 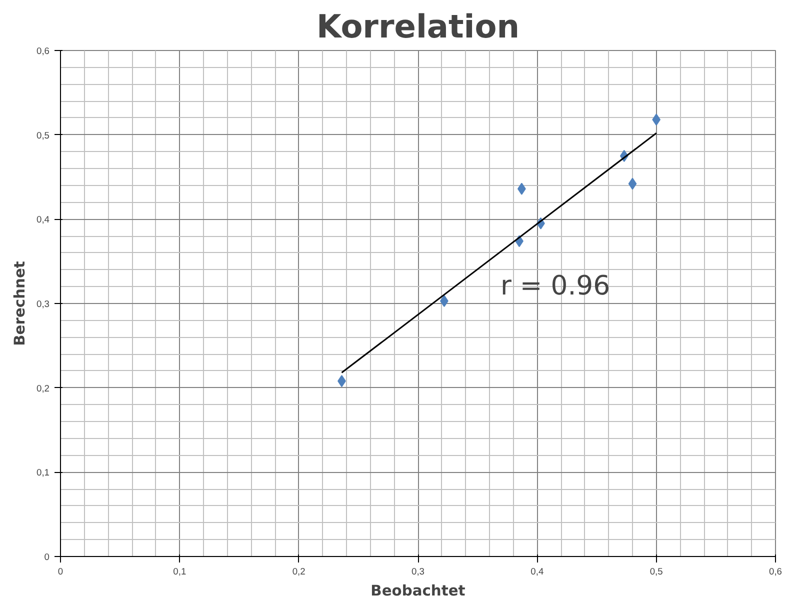 What do you see at coordinates (418, 27) in the screenshot?
I see `chart-title: Korrelation` at bounding box center [418, 27].